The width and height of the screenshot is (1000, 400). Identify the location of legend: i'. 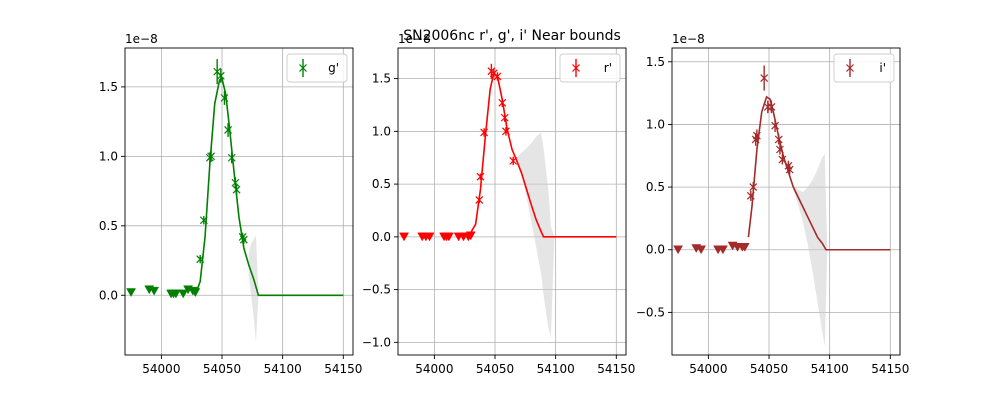
(864, 68).